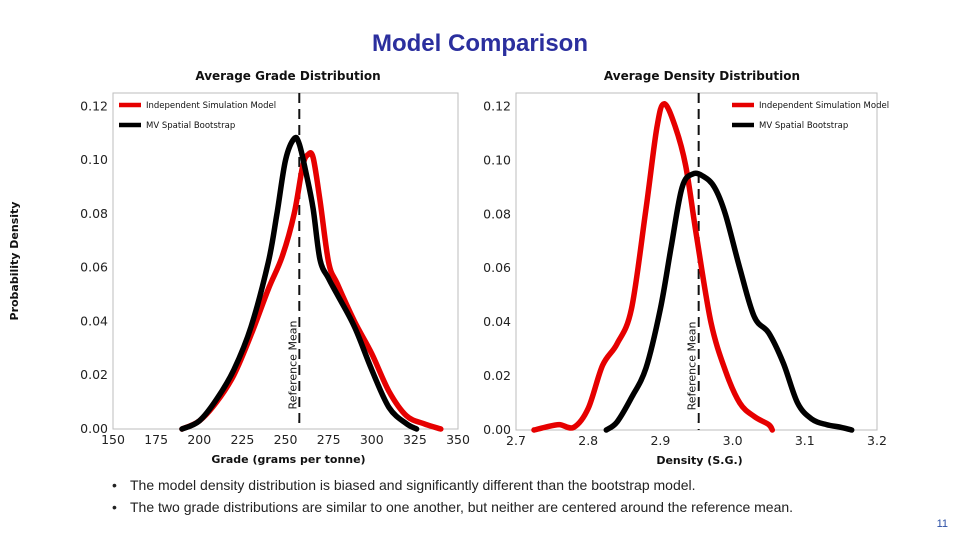  What do you see at coordinates (660, 440) in the screenshot?
I see `x-tick-label: 2.9` at bounding box center [660, 440].